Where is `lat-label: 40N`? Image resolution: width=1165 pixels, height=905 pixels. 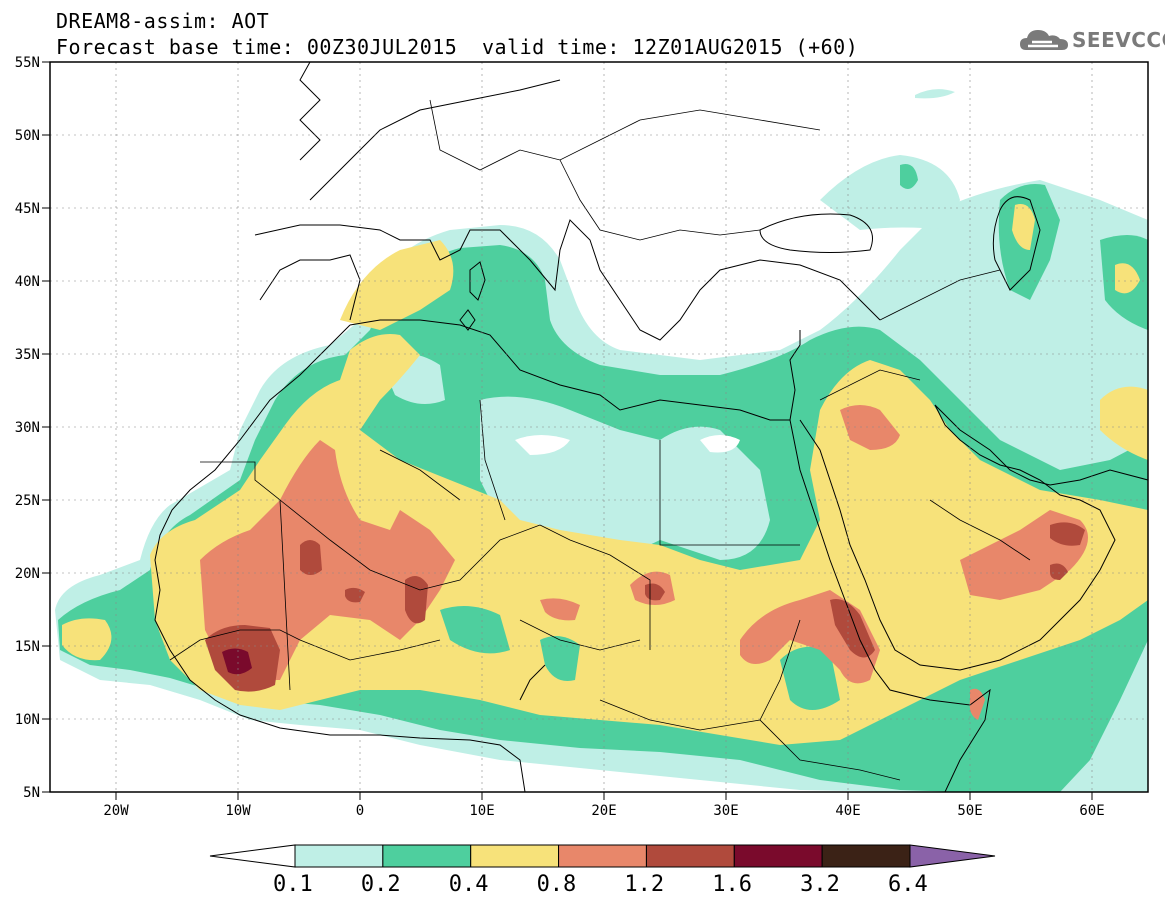 lat-label: 40N is located at coordinates (27, 282).